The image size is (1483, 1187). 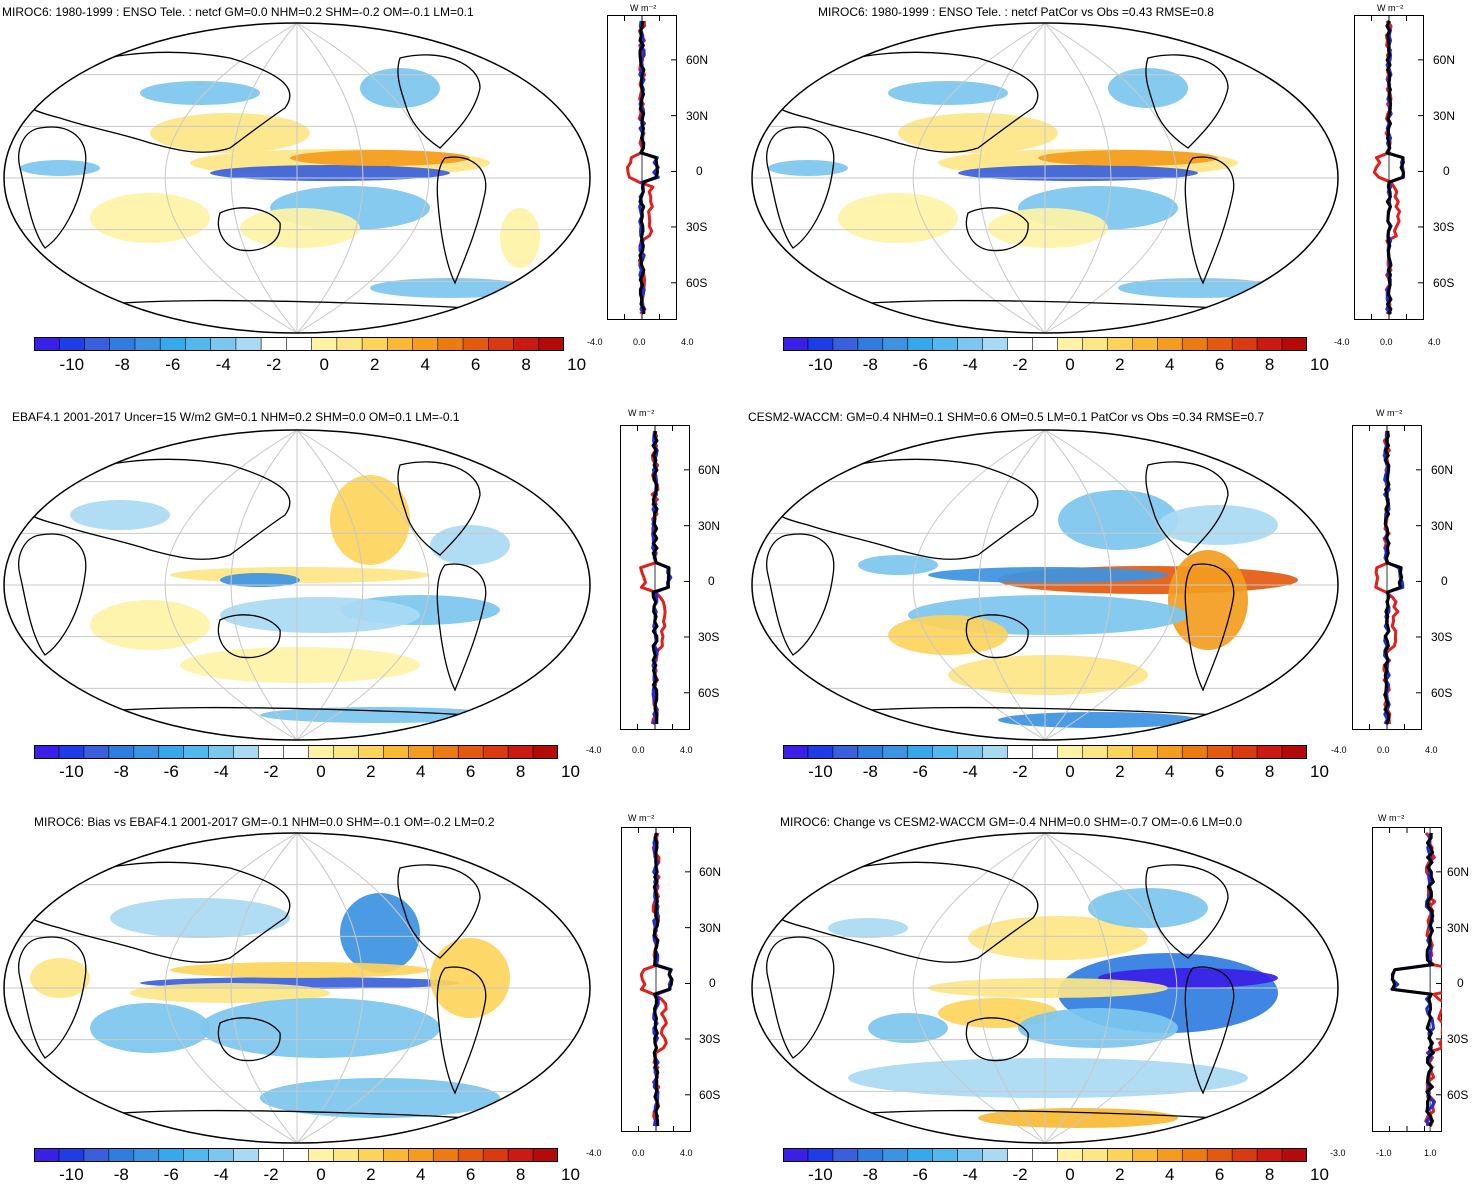 What do you see at coordinates (709, 636) in the screenshot?
I see `lat-label: 30S` at bounding box center [709, 636].